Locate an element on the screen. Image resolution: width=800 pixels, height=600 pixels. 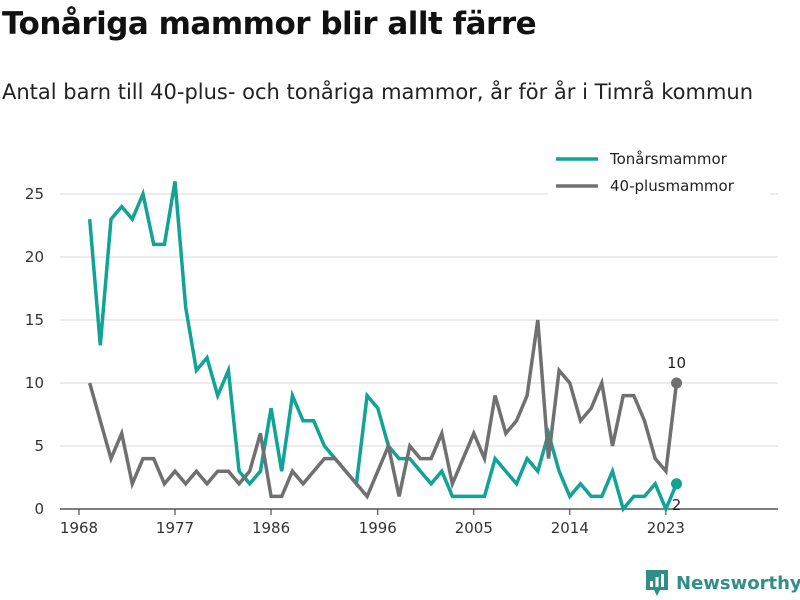
legend-label-0: Tonårsmammor is located at coordinates (668, 159).